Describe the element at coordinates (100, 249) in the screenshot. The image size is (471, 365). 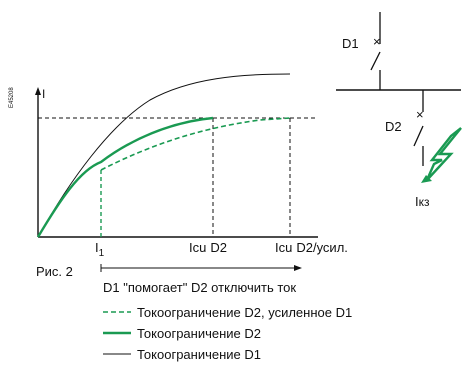
I see `tick-i1: I1` at that location.